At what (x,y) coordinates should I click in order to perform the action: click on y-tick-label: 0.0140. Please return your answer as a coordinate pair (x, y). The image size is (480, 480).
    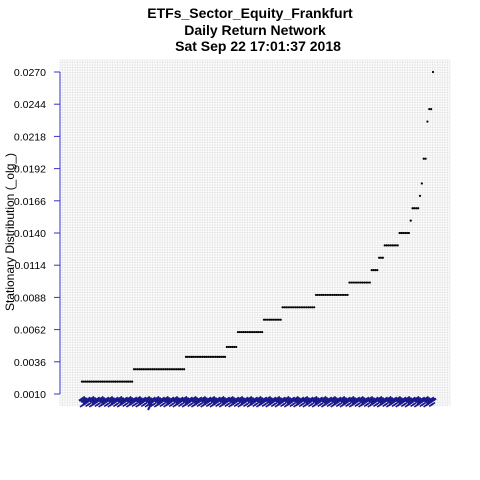
    Looking at the image, I should click on (30, 234).